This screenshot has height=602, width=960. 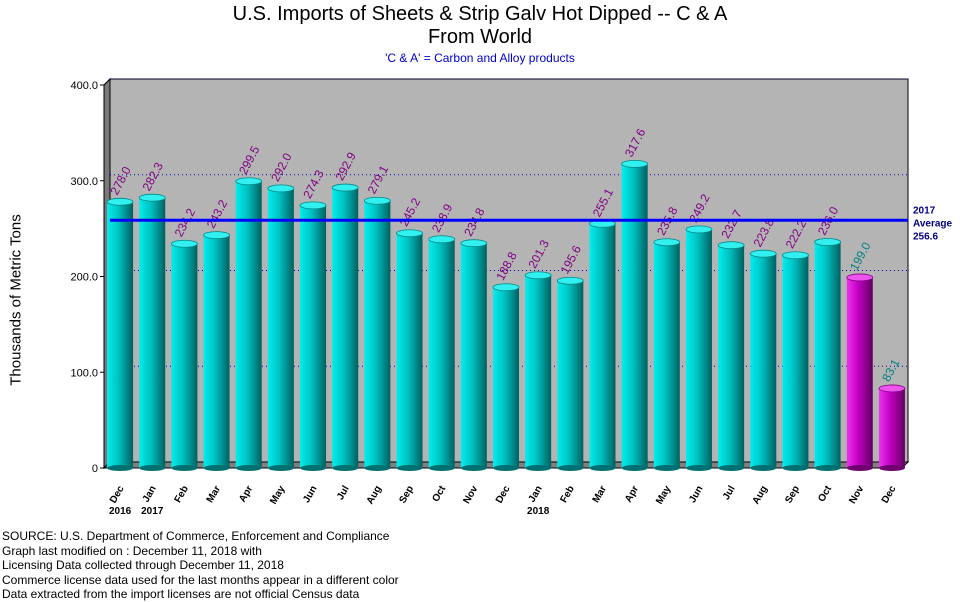 I want to click on y-tick-label: 0, so click(x=95, y=469).